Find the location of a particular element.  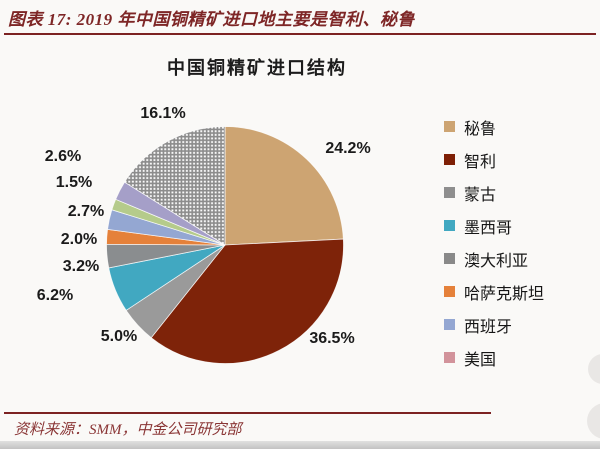

legend-item-哈萨克斯坦: 哈萨克斯坦 is located at coordinates (519, 291).